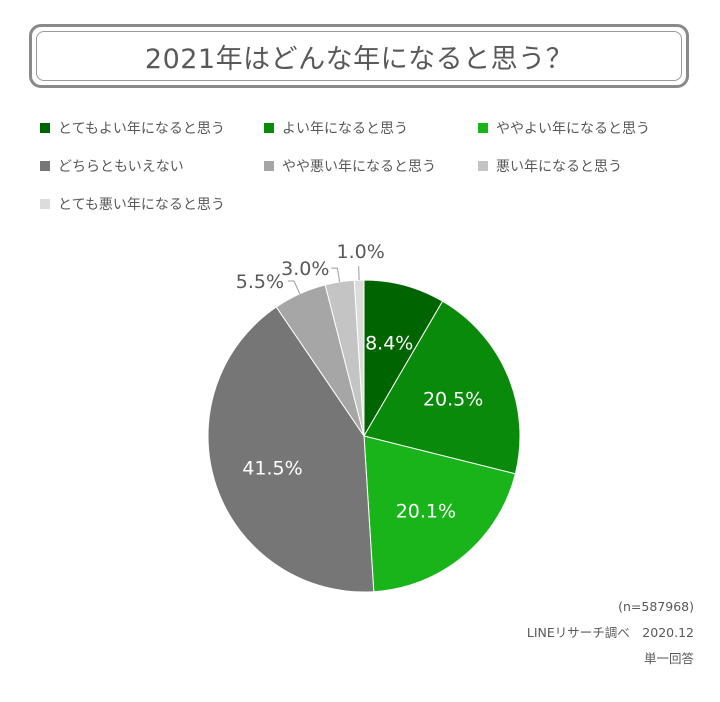 The width and height of the screenshot is (720, 702). Describe the element at coordinates (359, 59) in the screenshot. I see `chart-title: 2021年はどんな年になると思う？` at that location.